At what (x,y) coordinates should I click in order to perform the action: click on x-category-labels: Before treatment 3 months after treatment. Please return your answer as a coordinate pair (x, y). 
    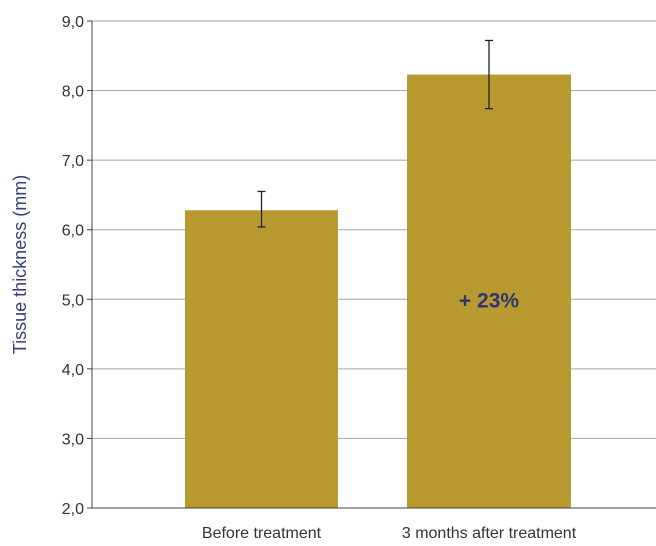
    Looking at the image, I should click on (389, 533).